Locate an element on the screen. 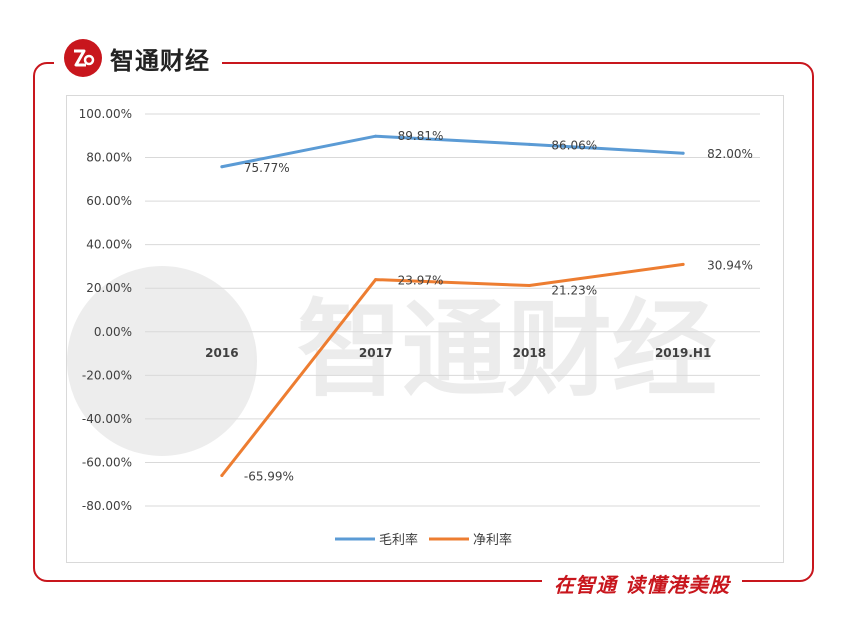 This screenshot has height=641, width=853. x-tick-label: 2017 is located at coordinates (375, 353).